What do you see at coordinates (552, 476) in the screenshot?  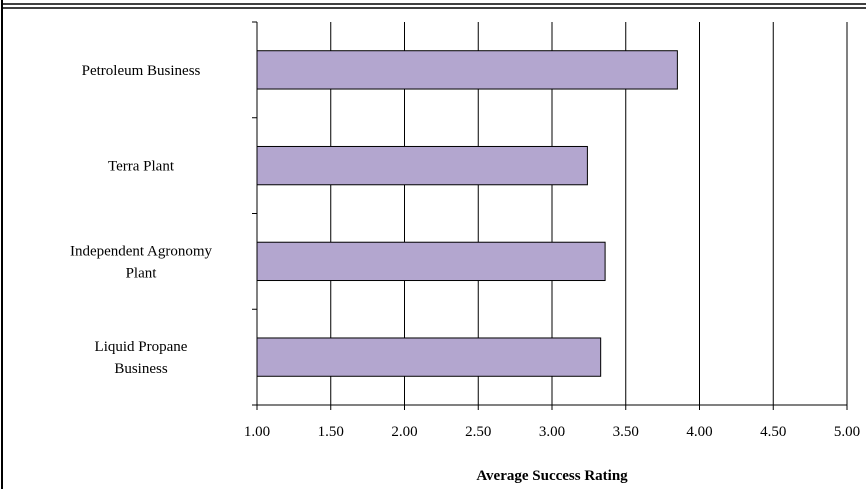 I see `x-axis-title: Average Success Rating` at bounding box center [552, 476].